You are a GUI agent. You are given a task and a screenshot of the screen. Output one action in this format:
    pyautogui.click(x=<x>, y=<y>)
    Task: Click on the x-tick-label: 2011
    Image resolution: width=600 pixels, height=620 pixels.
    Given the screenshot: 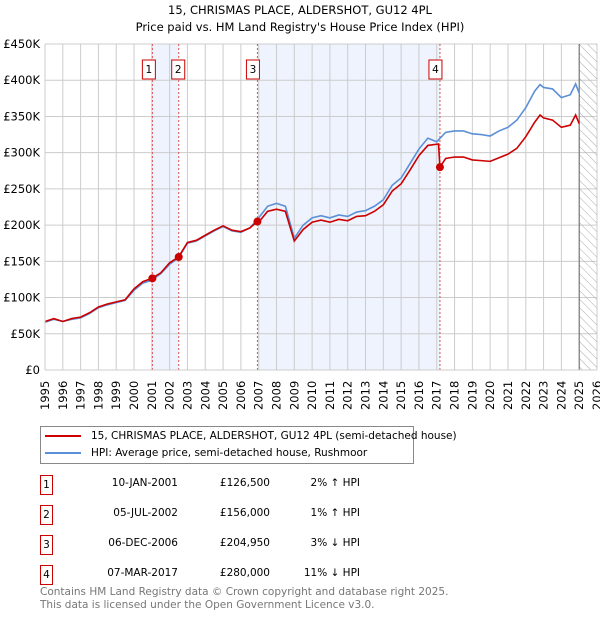 What is the action you would take?
    pyautogui.click(x=330, y=395)
    